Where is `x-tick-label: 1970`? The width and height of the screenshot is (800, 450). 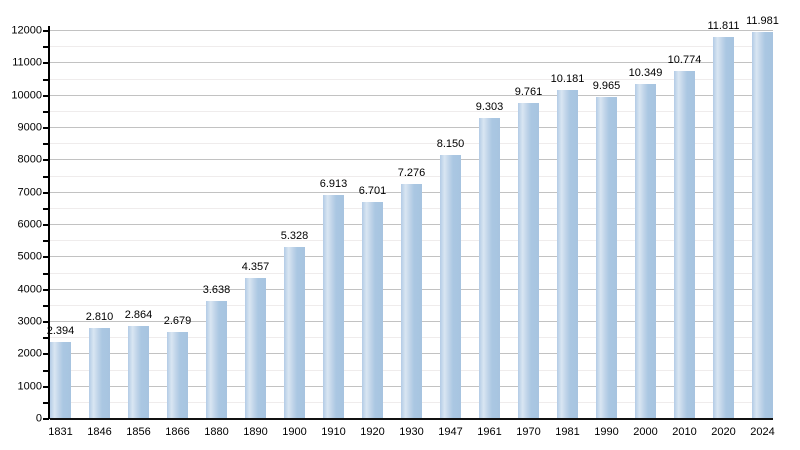
x-tick-label: 1970 is located at coordinates (528, 432).